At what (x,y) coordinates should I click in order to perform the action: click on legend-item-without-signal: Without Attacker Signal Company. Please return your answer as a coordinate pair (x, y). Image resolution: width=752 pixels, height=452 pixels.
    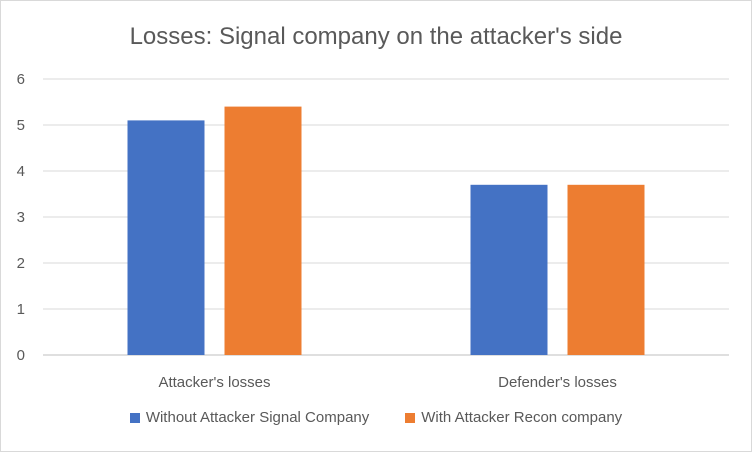
    Looking at the image, I should click on (249, 417).